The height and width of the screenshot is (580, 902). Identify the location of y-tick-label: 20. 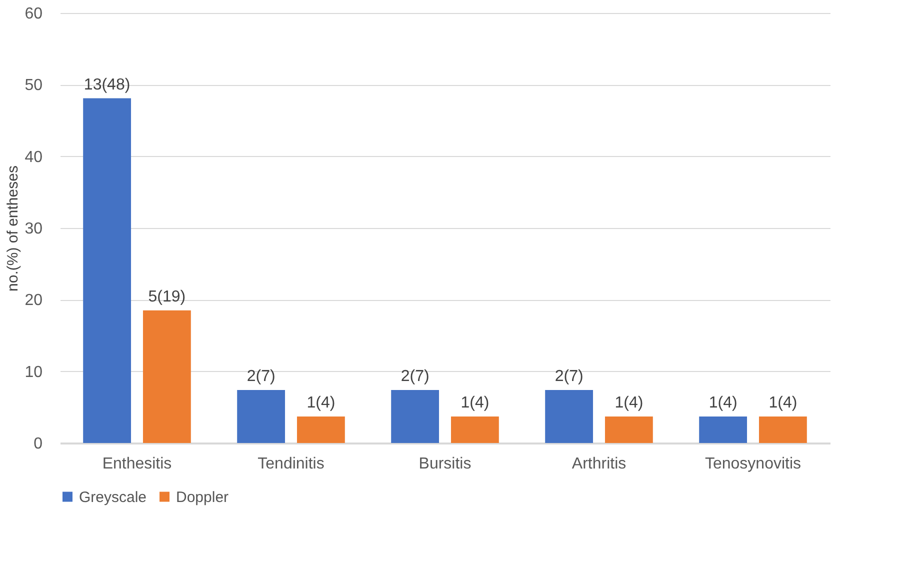
(33, 301).